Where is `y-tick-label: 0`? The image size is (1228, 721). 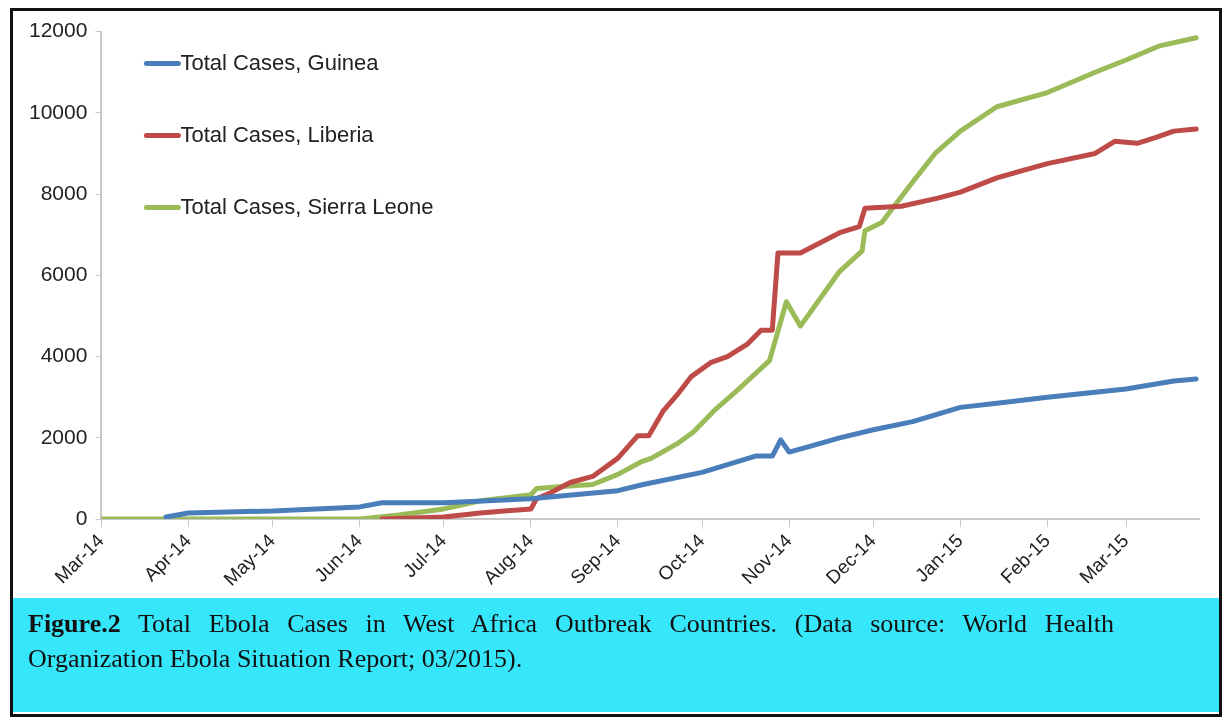
y-tick-label: 0 is located at coordinates (81, 517).